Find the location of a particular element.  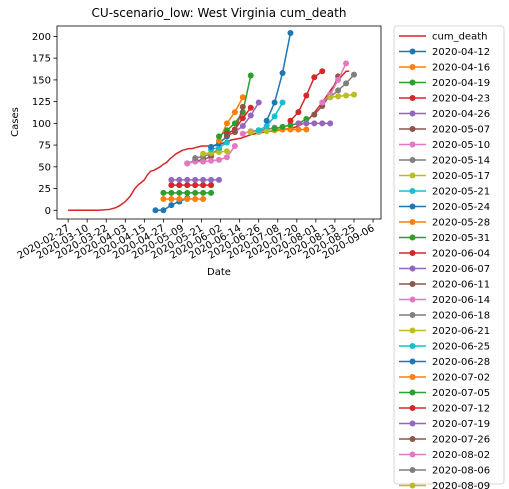

legend-label: 2020-07-19 is located at coordinates (461, 424).